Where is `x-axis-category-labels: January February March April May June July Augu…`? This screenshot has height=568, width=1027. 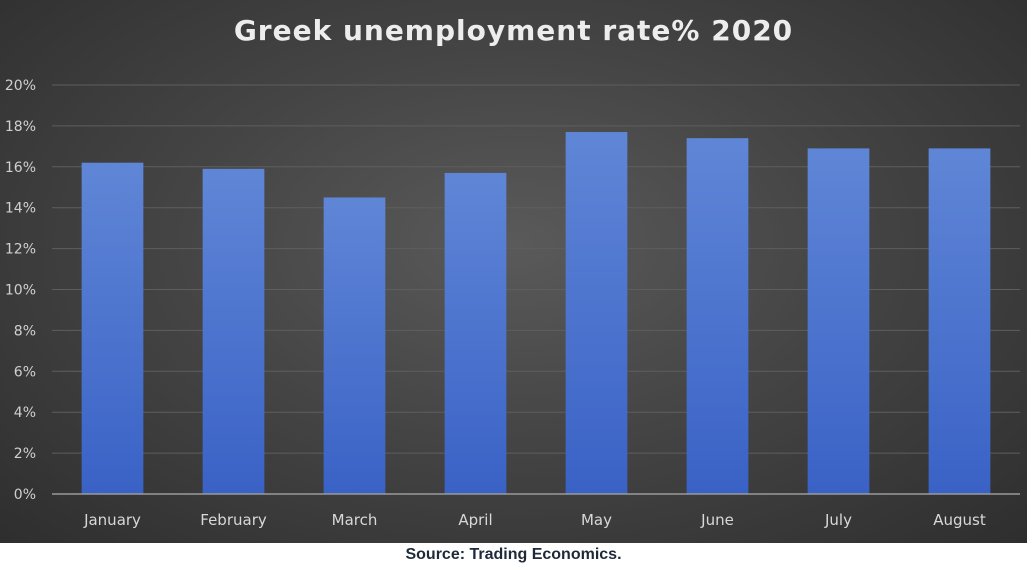 x-axis-category-labels: January February March April May June July Augu… is located at coordinates (534, 520).